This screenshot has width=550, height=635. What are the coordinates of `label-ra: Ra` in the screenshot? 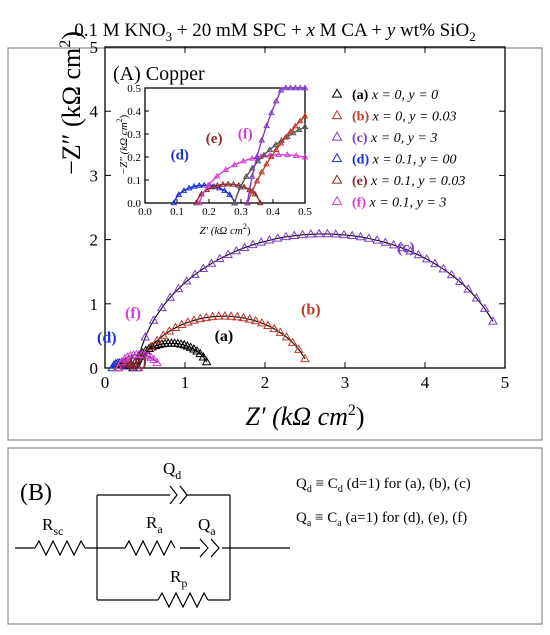 It's located at (154, 524).